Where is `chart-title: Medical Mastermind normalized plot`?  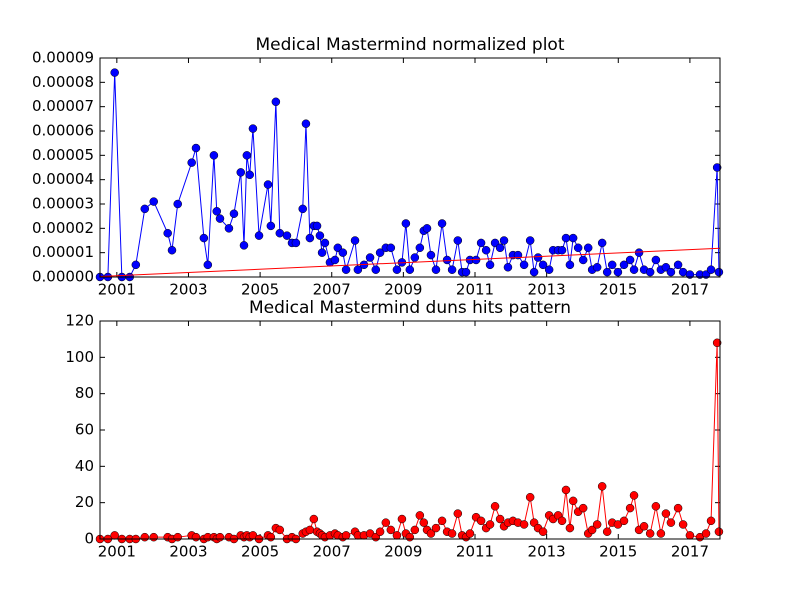 chart-title: Medical Mastermind normalized plot is located at coordinates (410, 45).